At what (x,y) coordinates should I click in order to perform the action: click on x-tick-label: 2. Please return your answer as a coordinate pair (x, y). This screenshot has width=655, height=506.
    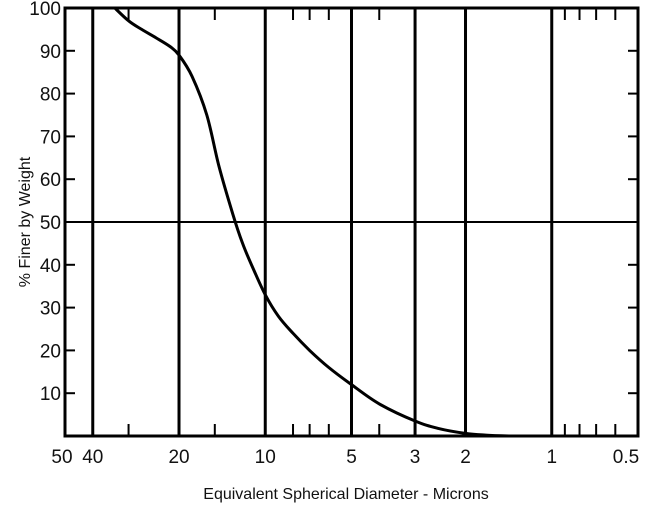
    Looking at the image, I should click on (465, 457).